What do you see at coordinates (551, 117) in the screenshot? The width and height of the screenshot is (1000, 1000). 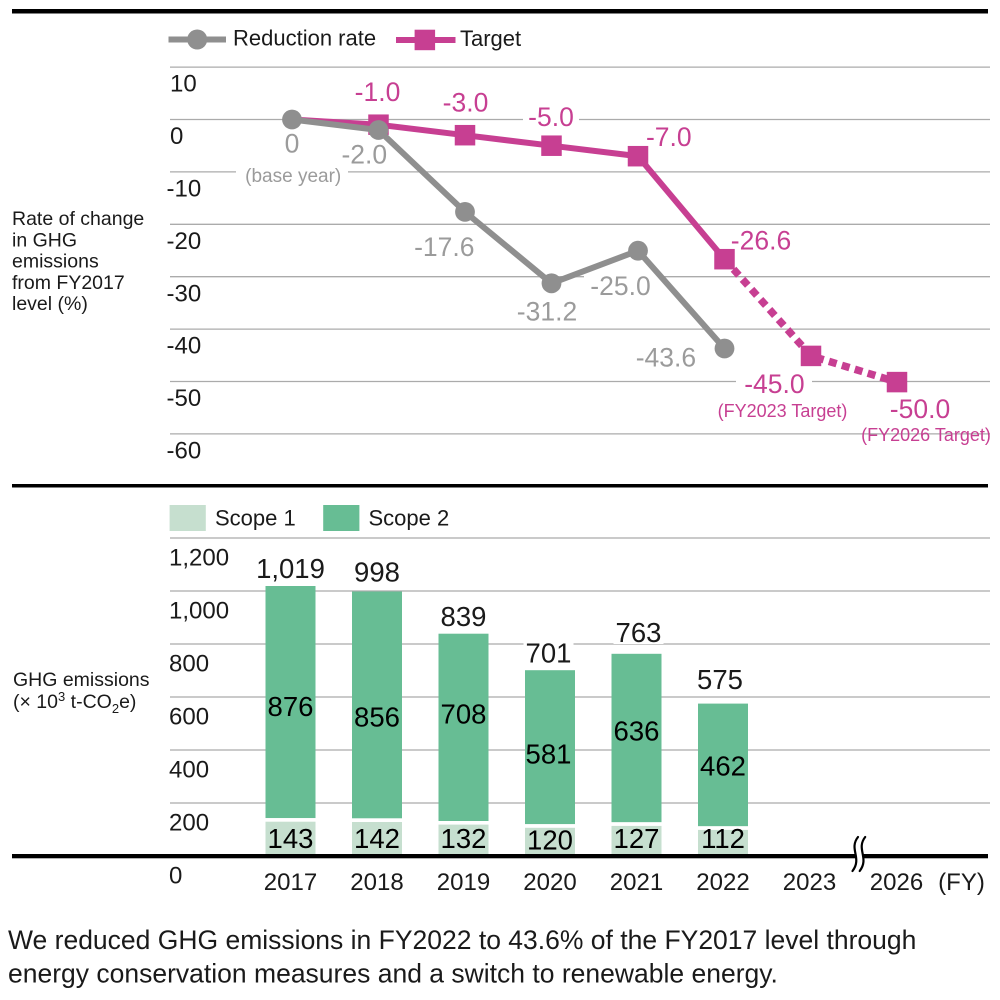 I see `svg-text: -5.0` at bounding box center [551, 117].